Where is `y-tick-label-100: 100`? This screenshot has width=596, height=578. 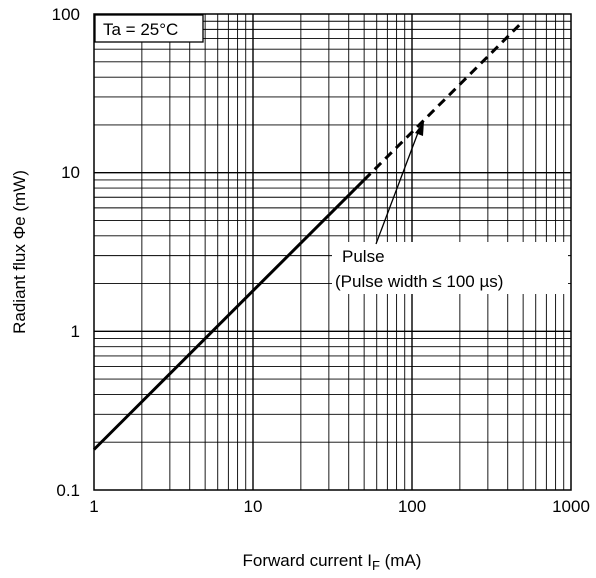
y-tick-label-100: 100 is located at coordinates (66, 14).